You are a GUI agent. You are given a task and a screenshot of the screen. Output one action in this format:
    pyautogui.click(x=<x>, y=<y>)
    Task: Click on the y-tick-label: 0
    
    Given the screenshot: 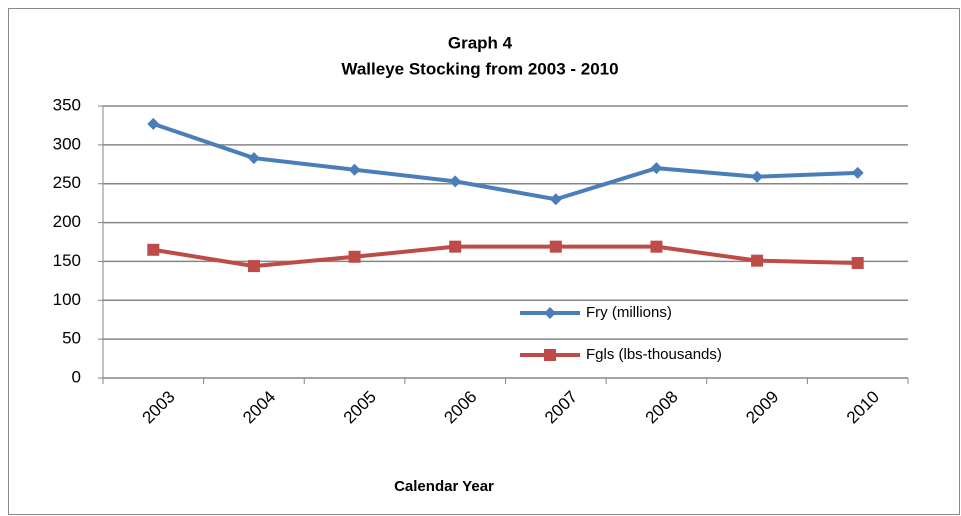 What is the action you would take?
    pyautogui.click(x=76, y=376)
    